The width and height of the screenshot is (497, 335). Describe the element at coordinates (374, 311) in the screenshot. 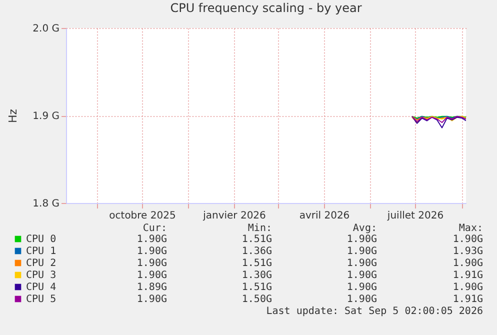

I see `text: Last update: Sat Sep 5 02:00:05 2026` at that location.